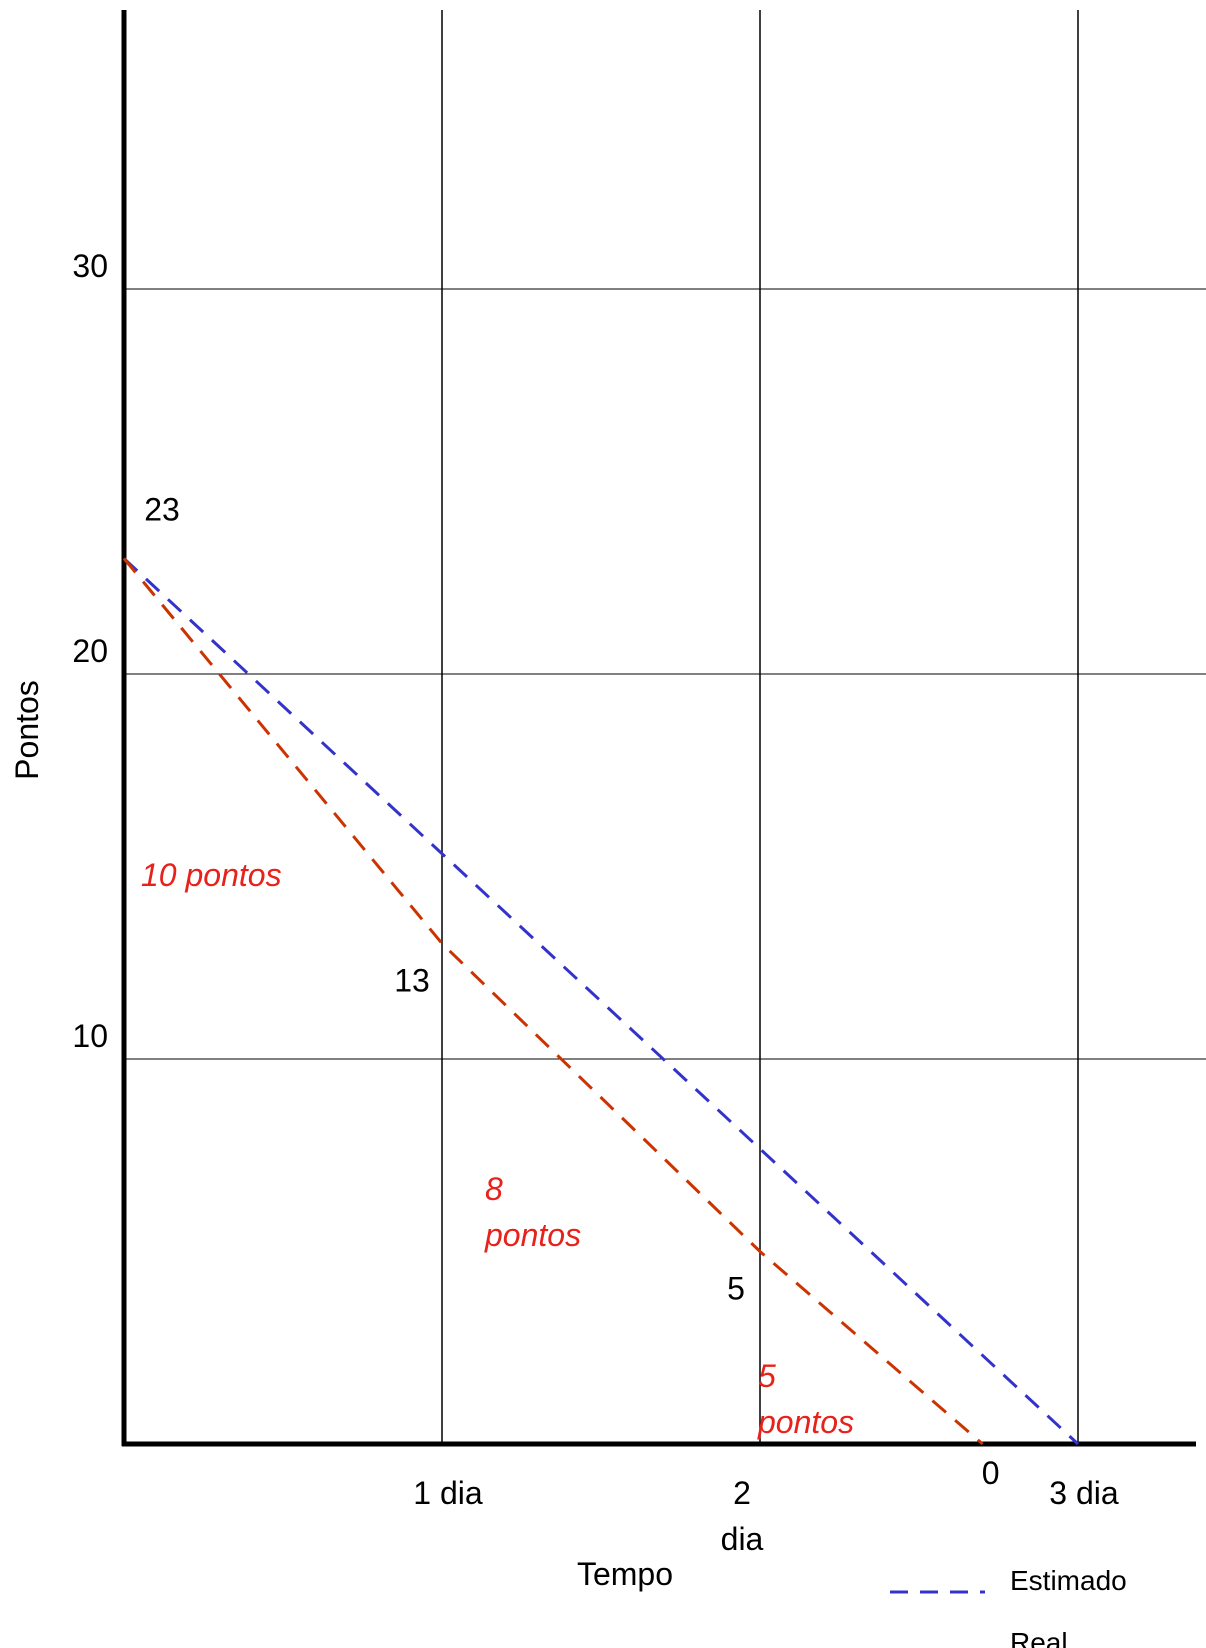 The width and height of the screenshot is (1206, 1648). I want to click on y-tick-label: 30, so click(90, 266).